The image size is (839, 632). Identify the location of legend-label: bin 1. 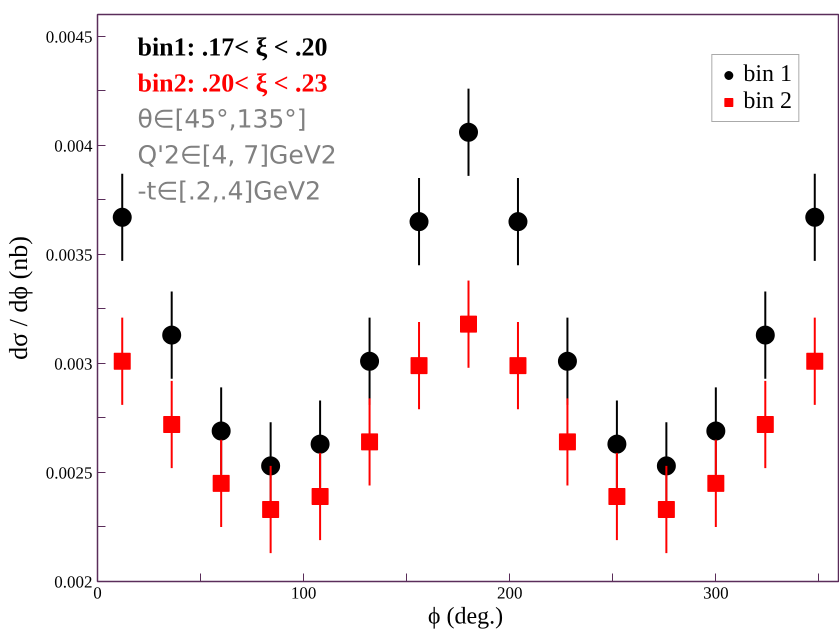
(767, 74).